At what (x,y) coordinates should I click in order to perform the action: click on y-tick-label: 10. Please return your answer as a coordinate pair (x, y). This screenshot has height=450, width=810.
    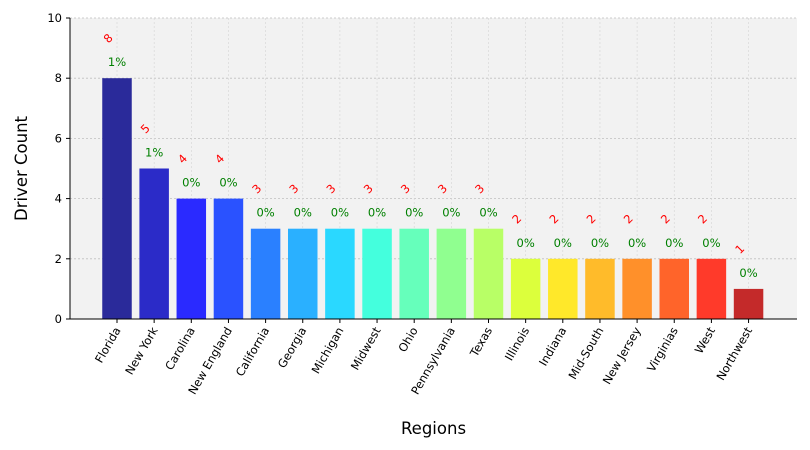
    Looking at the image, I should click on (54, 18).